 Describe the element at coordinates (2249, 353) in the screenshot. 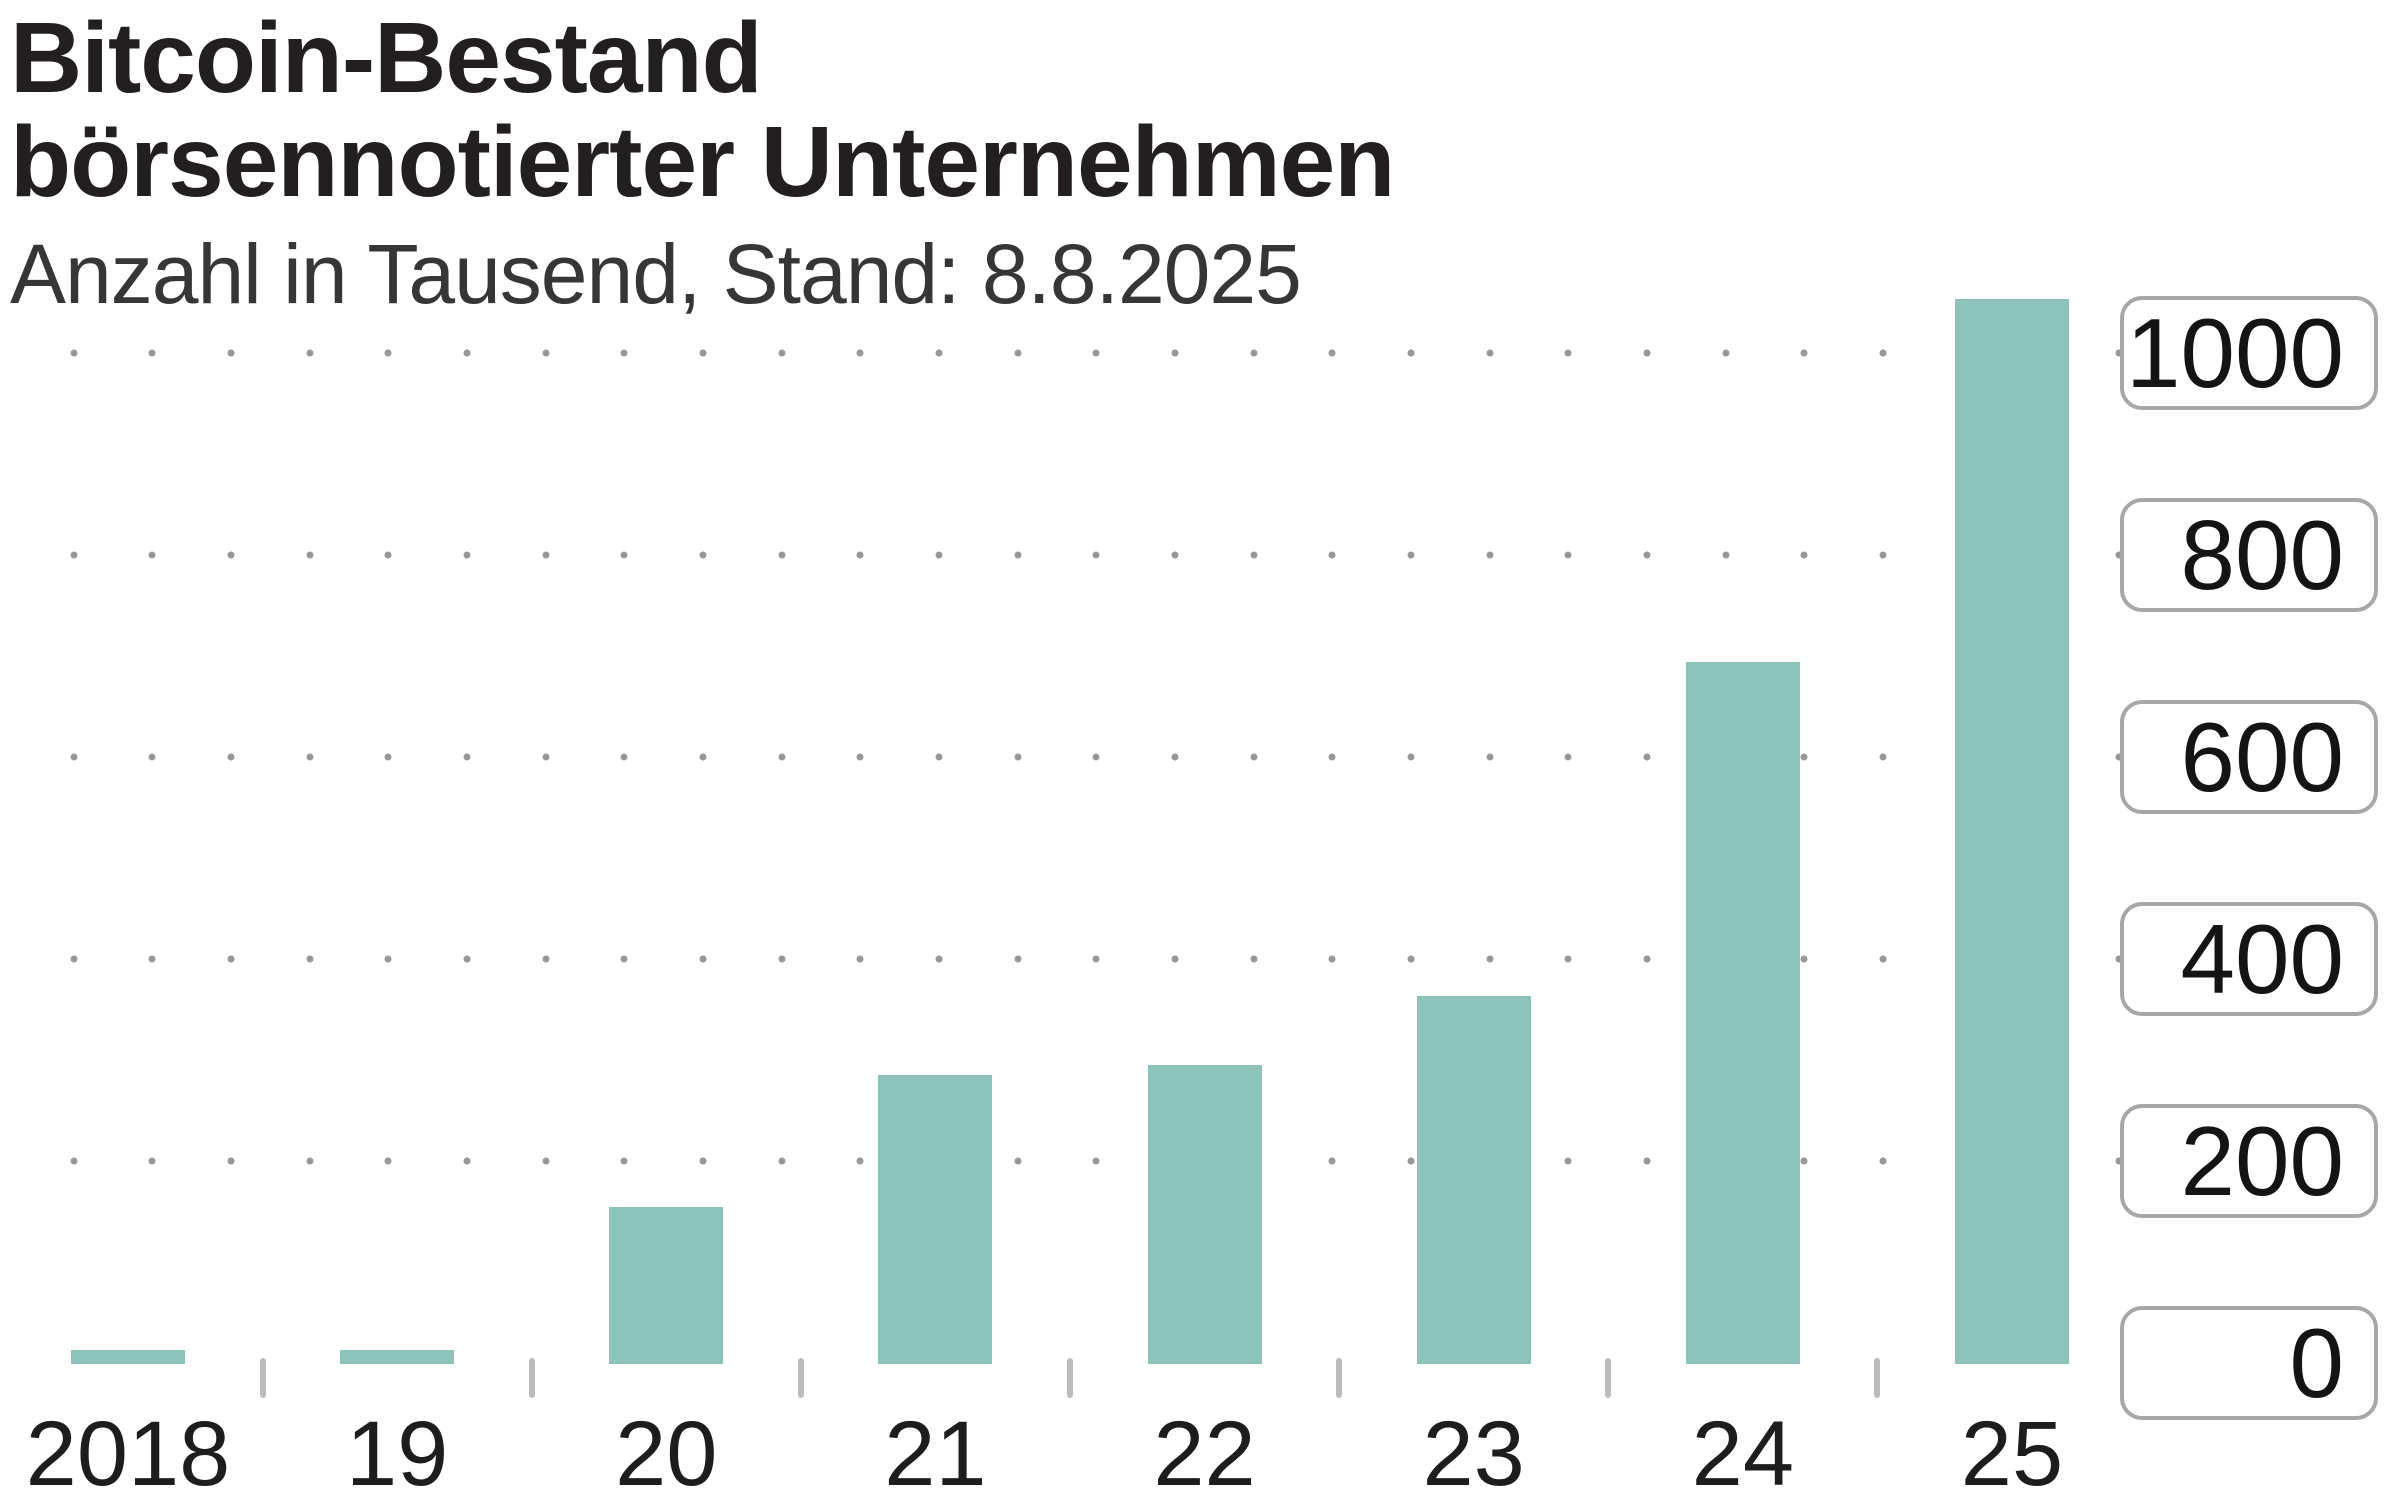

I see `y-axis-tick-box: 1000` at that location.